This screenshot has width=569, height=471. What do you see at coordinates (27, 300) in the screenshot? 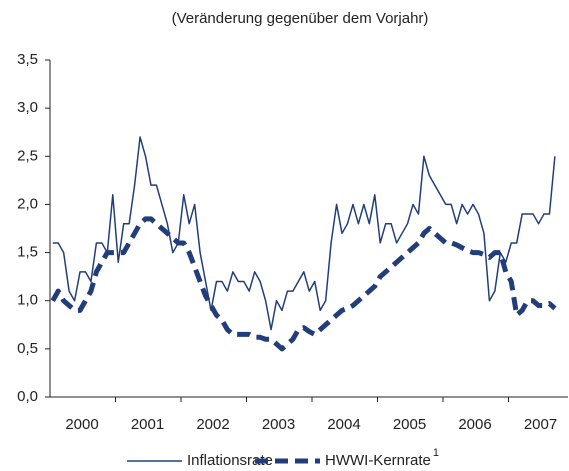
I see `y-tick-label: 1,0` at bounding box center [27, 300].